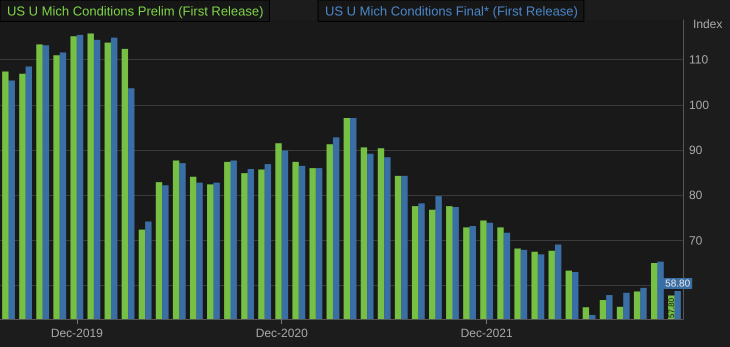  I want to click on y-tick-label: 80, so click(696, 195).